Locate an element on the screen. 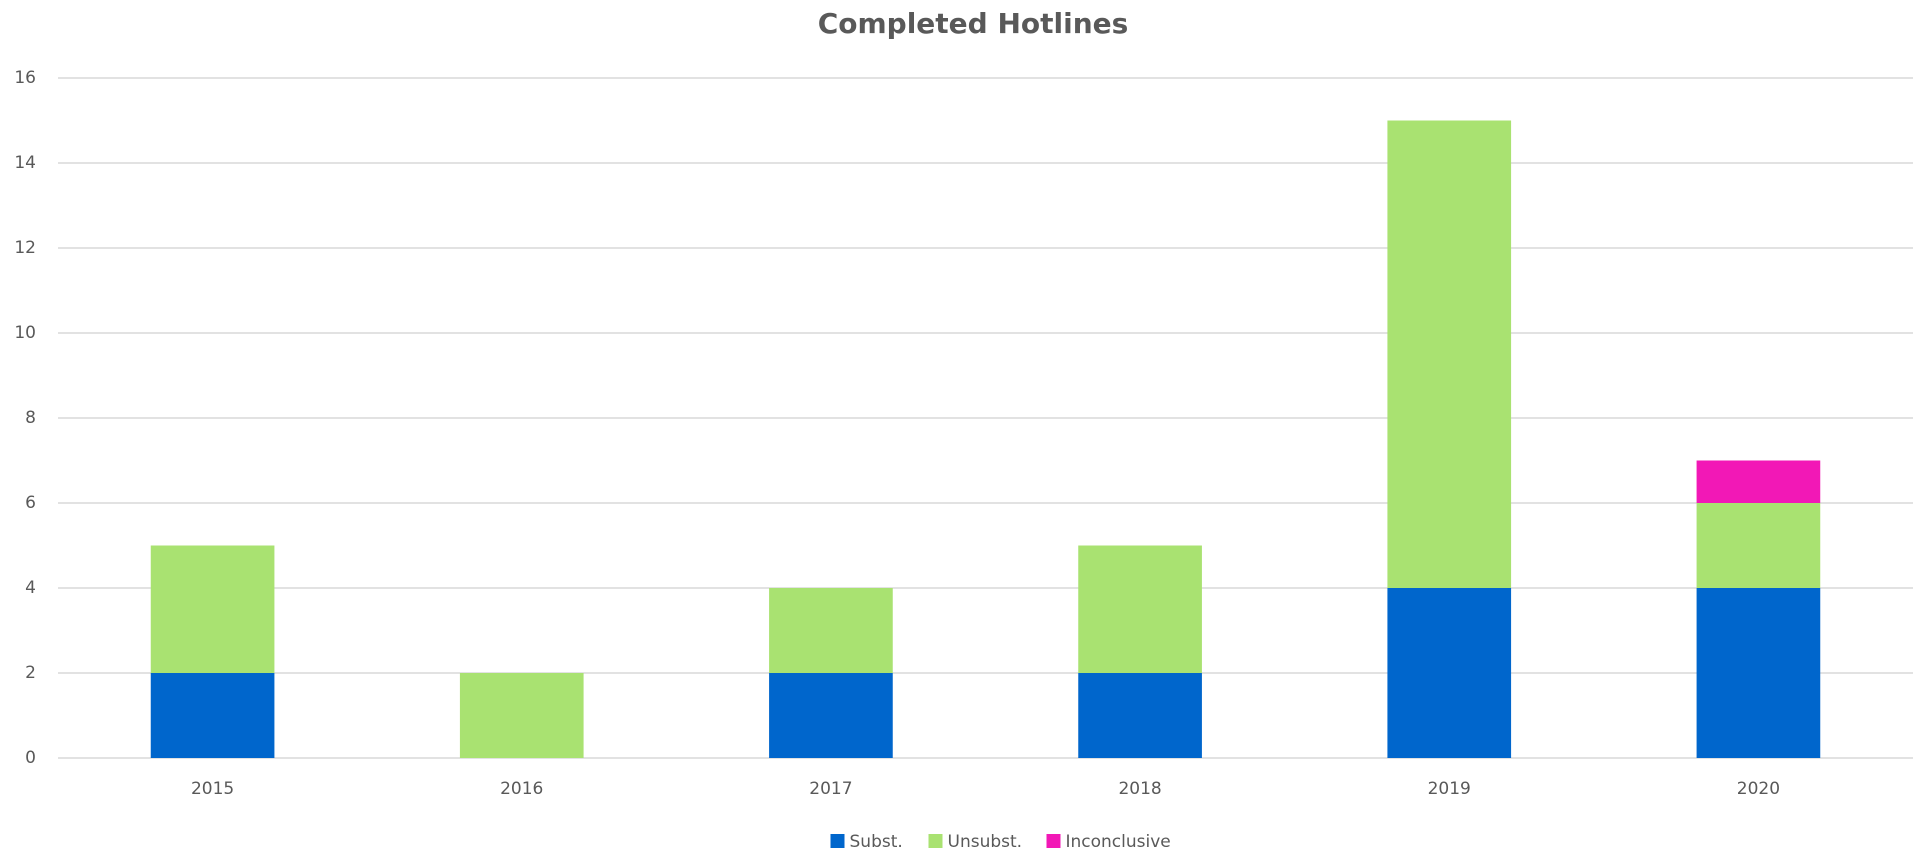  y-tick-label: 4 is located at coordinates (30, 588).